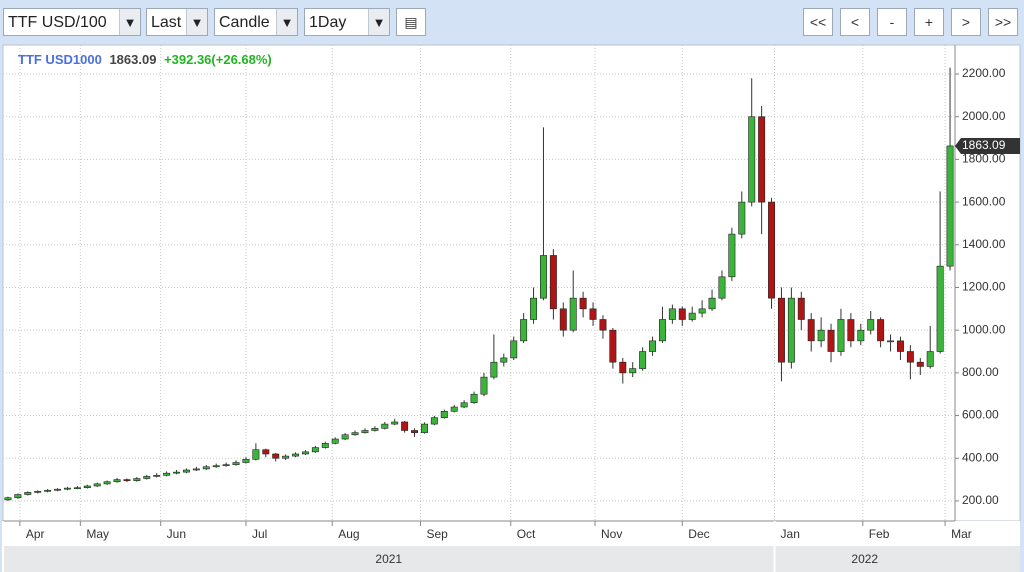 The height and width of the screenshot is (572, 1024). What do you see at coordinates (437, 534) in the screenshot?
I see `x-tick-label: Sep` at bounding box center [437, 534].